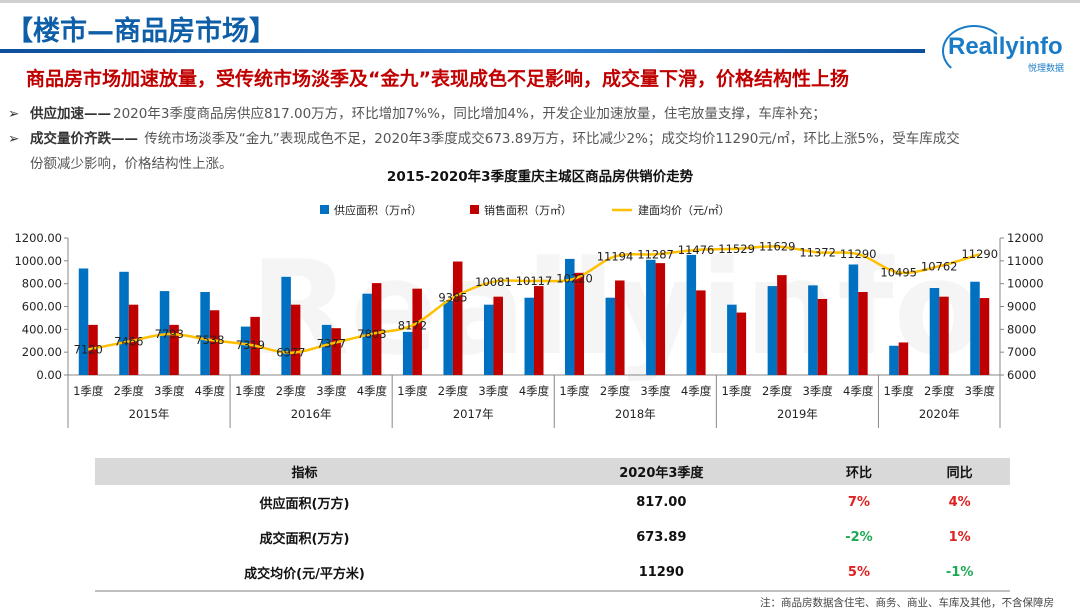 This screenshot has height=609, width=1080. I want to click on row-label: 成交均价(元/平方米), so click(304, 573).